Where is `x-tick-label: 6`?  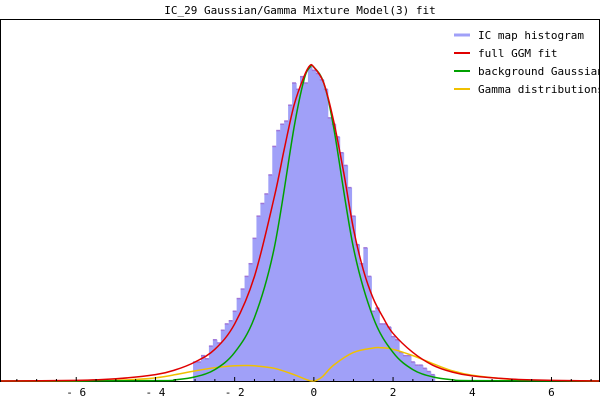 x-tick-label: 6 is located at coordinates (551, 392).